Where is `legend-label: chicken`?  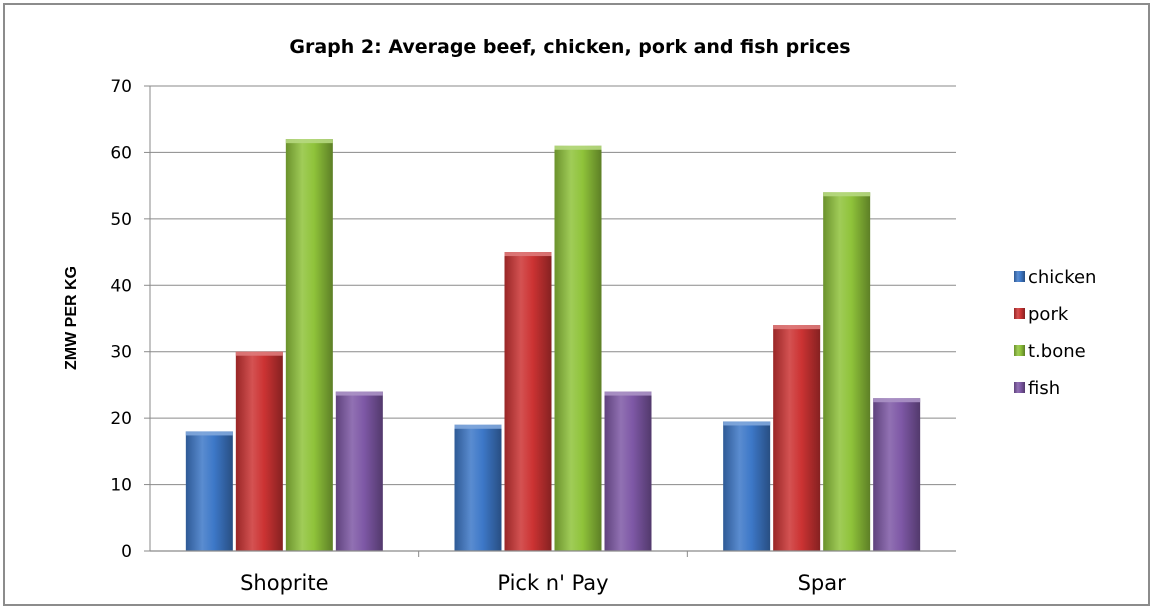 legend-label: chicken is located at coordinates (1062, 277).